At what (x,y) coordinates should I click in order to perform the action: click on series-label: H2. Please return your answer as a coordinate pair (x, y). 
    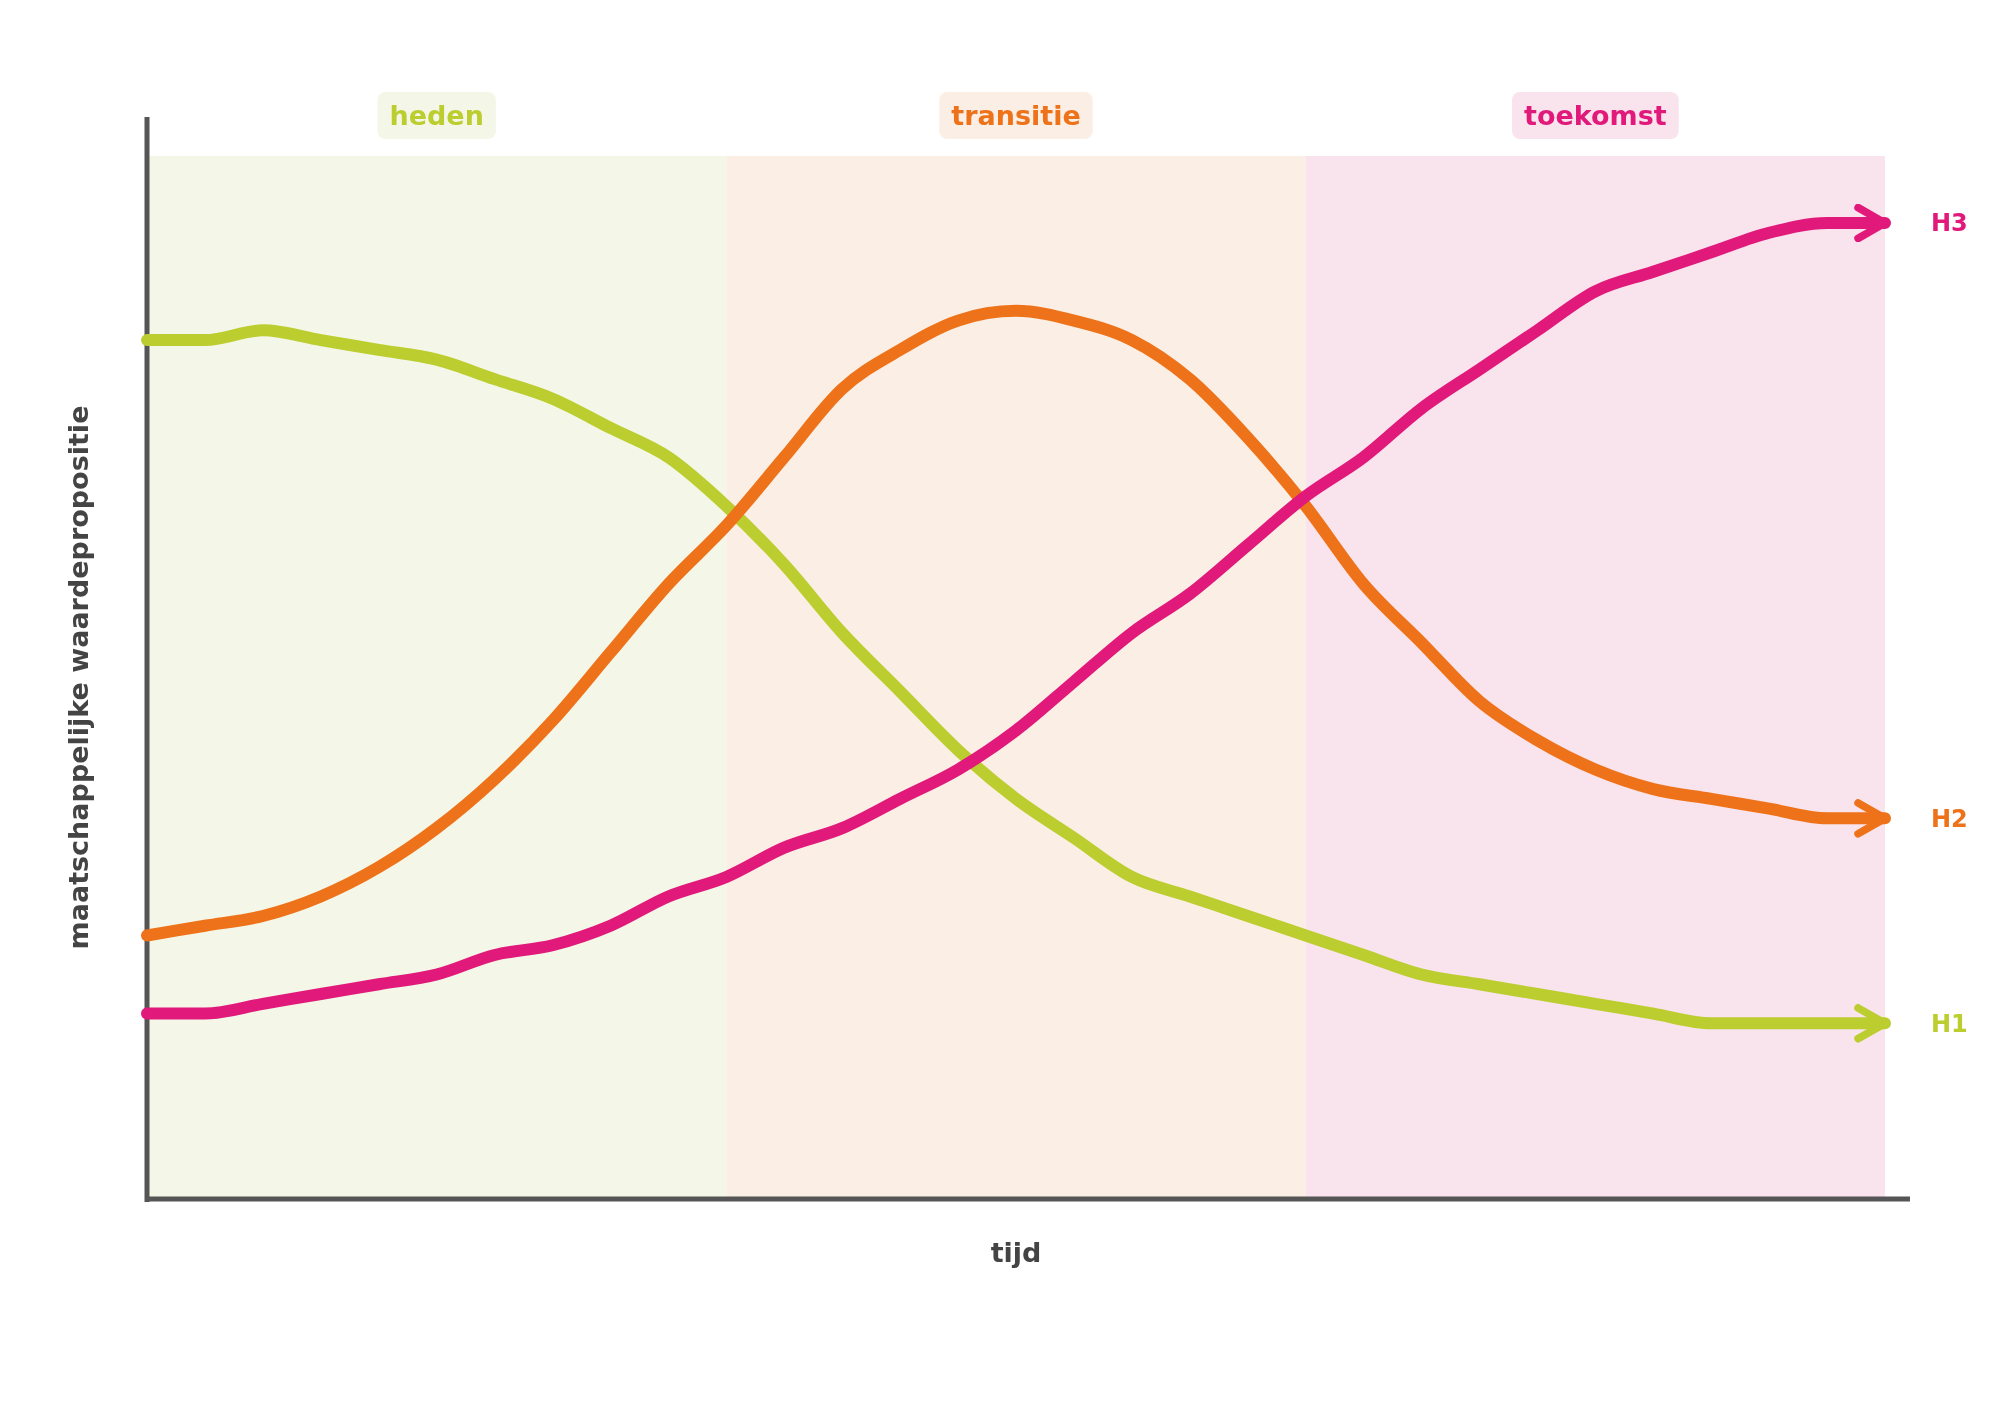
    Looking at the image, I should click on (1949, 818).